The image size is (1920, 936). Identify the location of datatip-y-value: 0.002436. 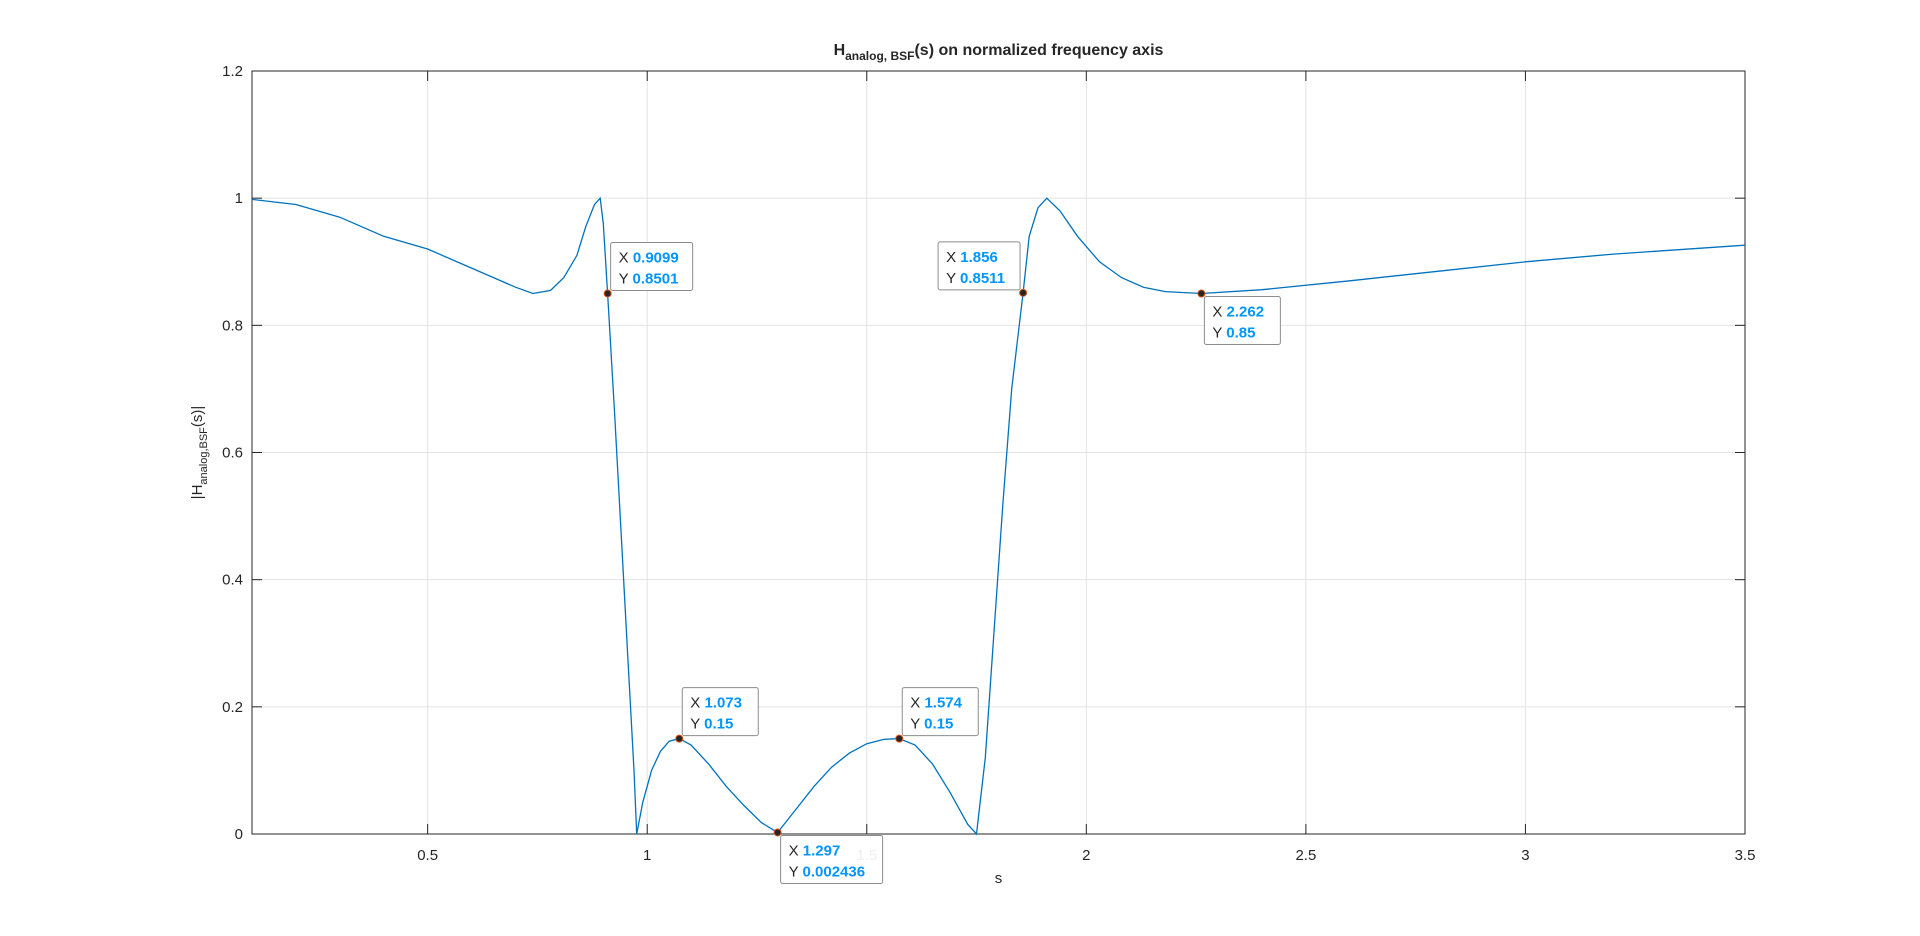
(834, 871).